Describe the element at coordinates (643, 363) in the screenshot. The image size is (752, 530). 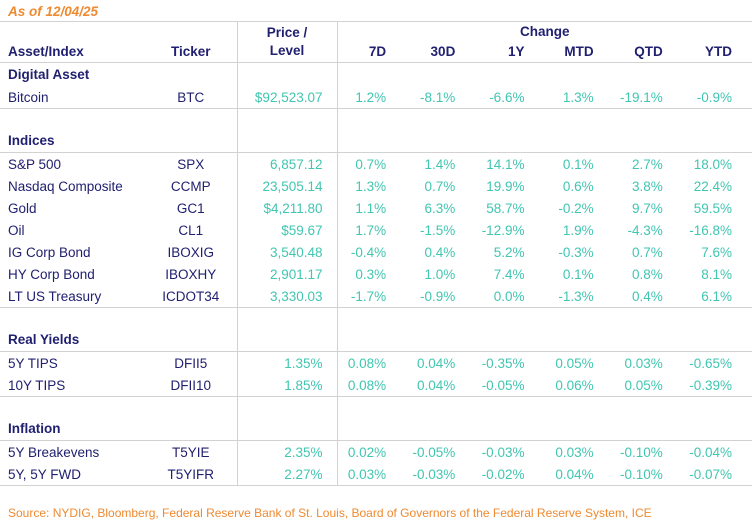
I see `change-qtd: 0.03%` at that location.